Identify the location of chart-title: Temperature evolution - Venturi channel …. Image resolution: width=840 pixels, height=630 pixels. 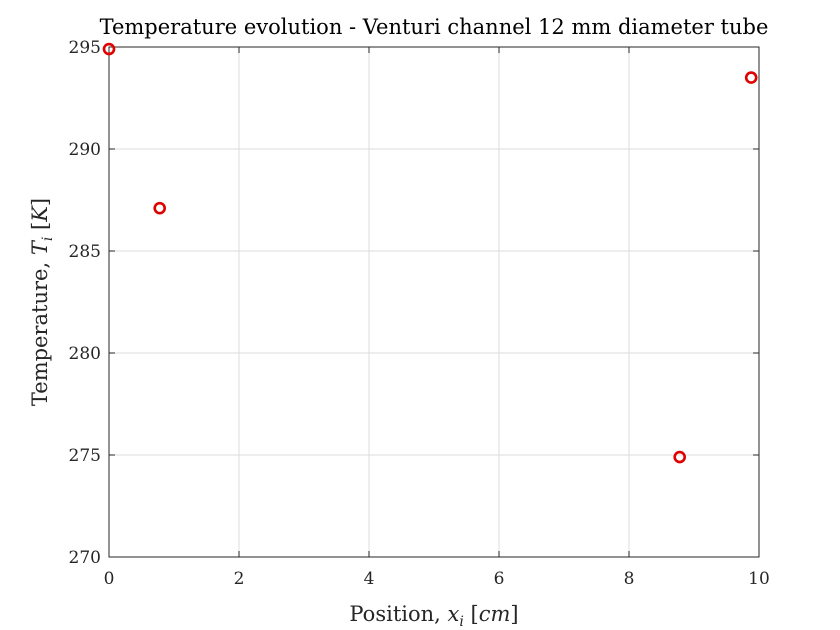
(434, 27).